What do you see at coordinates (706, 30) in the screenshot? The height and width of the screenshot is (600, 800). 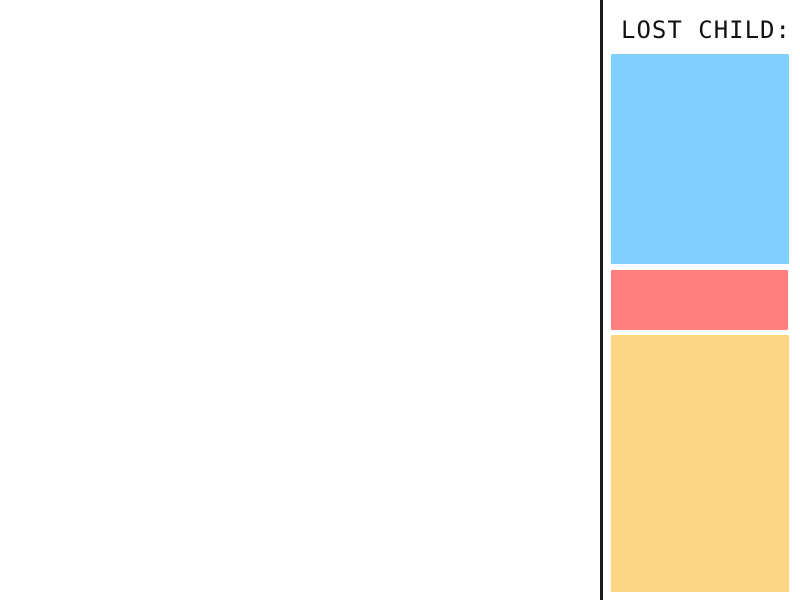 I see `panel-title: LOST CHILD:` at bounding box center [706, 30].